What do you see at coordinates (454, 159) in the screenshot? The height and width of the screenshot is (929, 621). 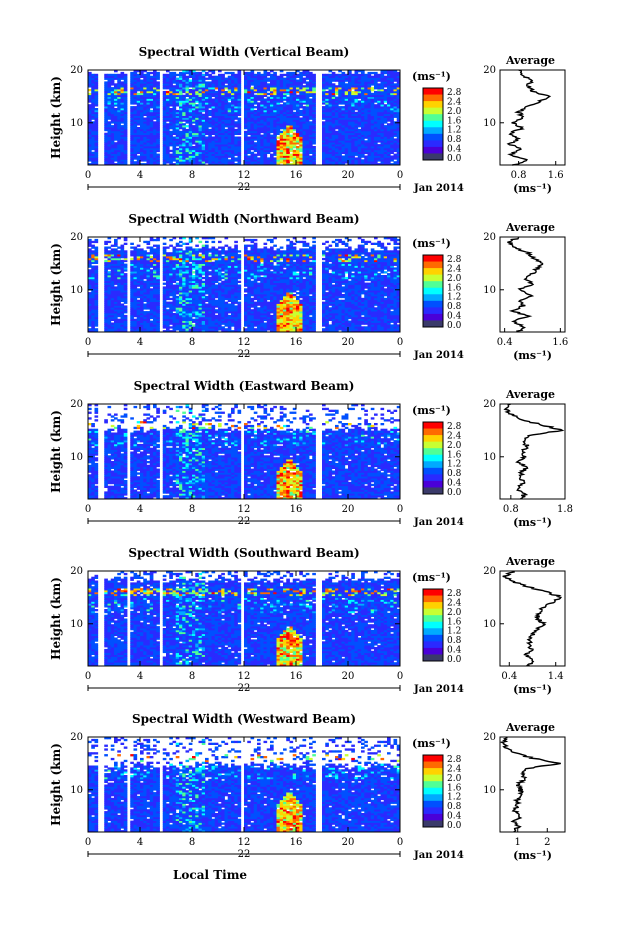 I see `colorbar-tick-label: 0.0` at bounding box center [454, 159].